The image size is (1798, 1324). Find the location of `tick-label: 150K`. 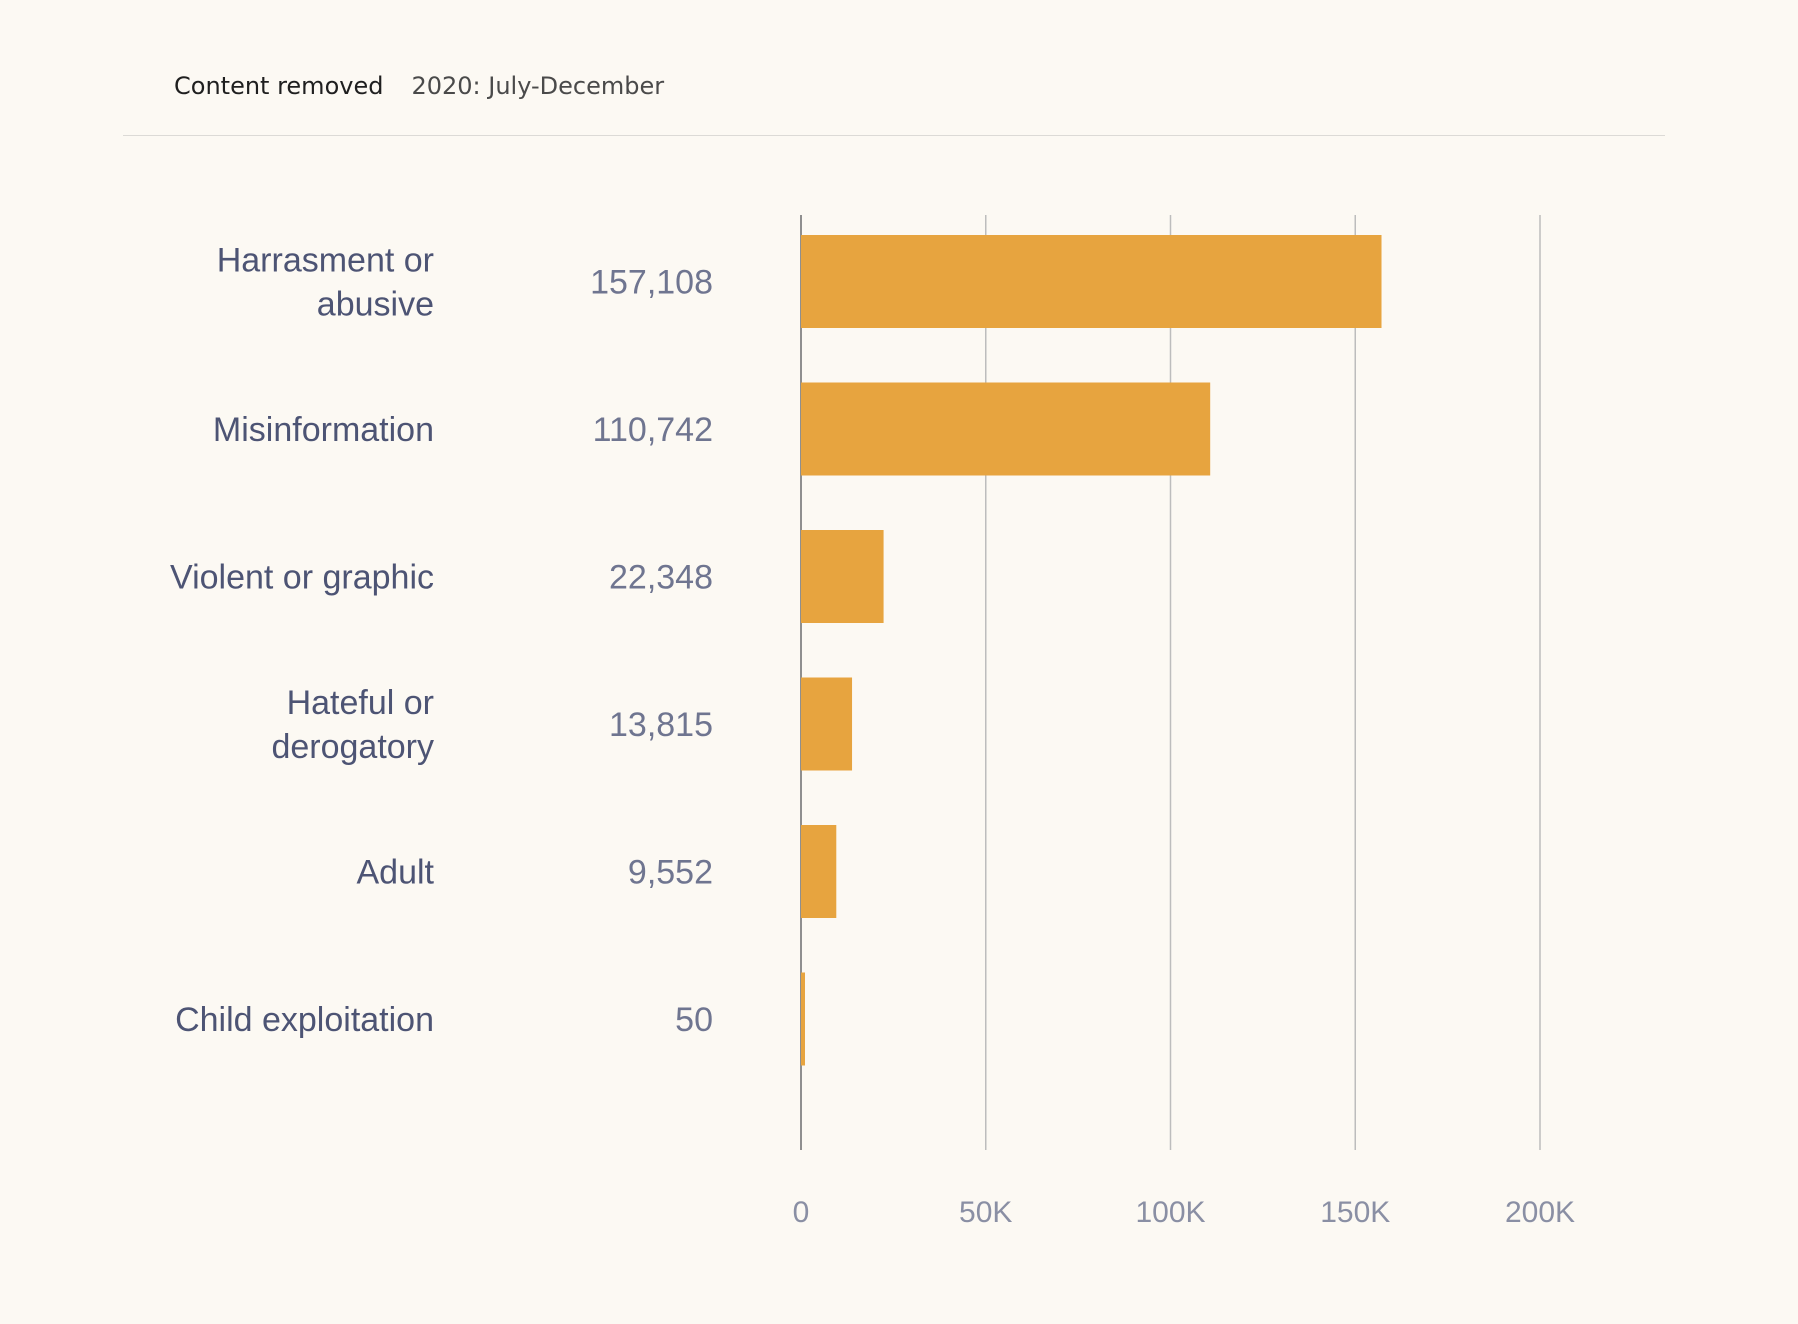

tick-label: 150K is located at coordinates (1355, 1212).